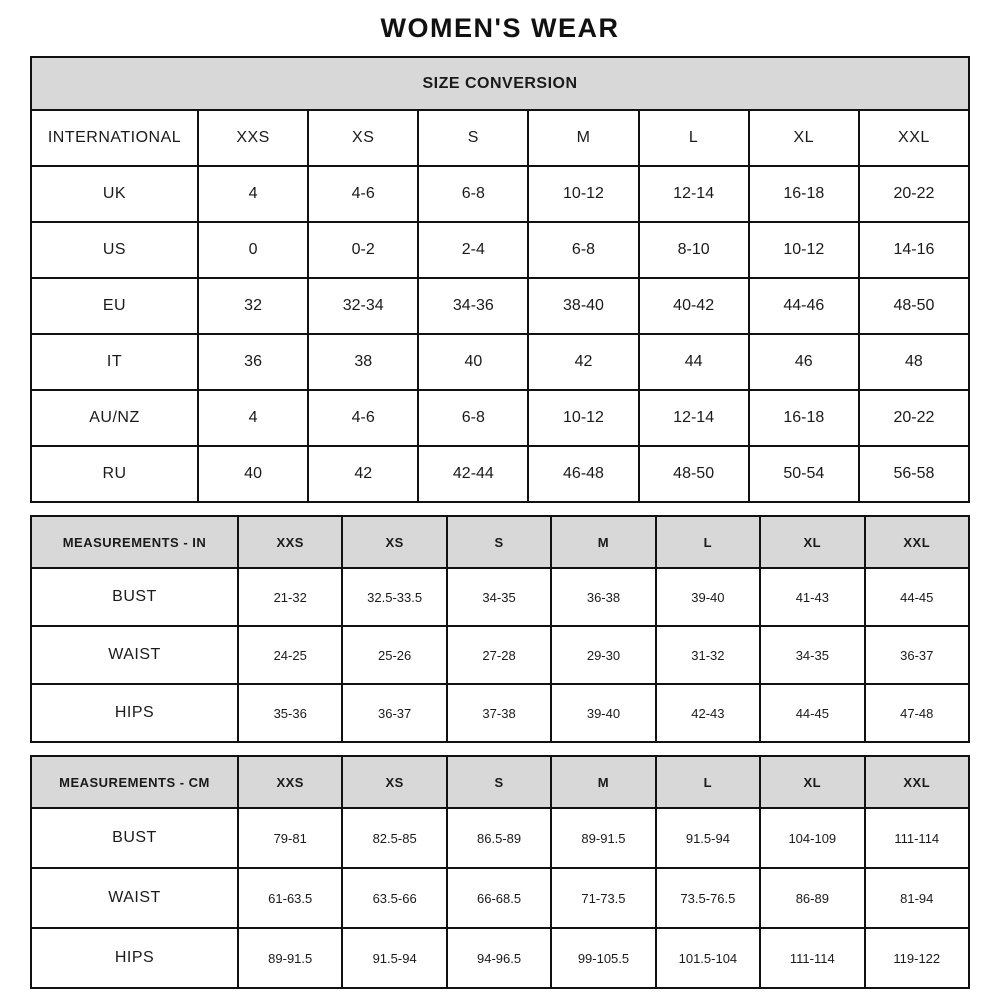 Image resolution: width=1000 pixels, height=1000 pixels. Describe the element at coordinates (290, 898) in the screenshot. I see `value-cell: 61-63.5` at that location.